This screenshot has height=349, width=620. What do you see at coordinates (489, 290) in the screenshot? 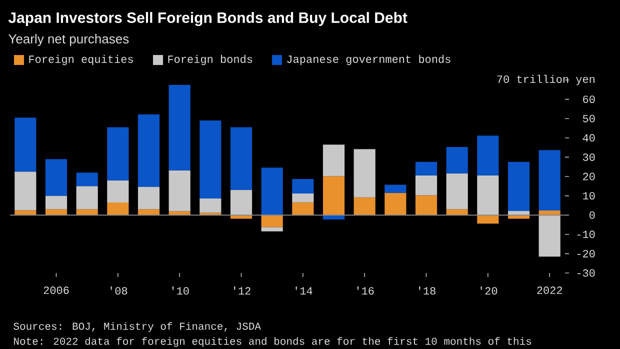
I see `x-tick-label: '20` at bounding box center [489, 290].